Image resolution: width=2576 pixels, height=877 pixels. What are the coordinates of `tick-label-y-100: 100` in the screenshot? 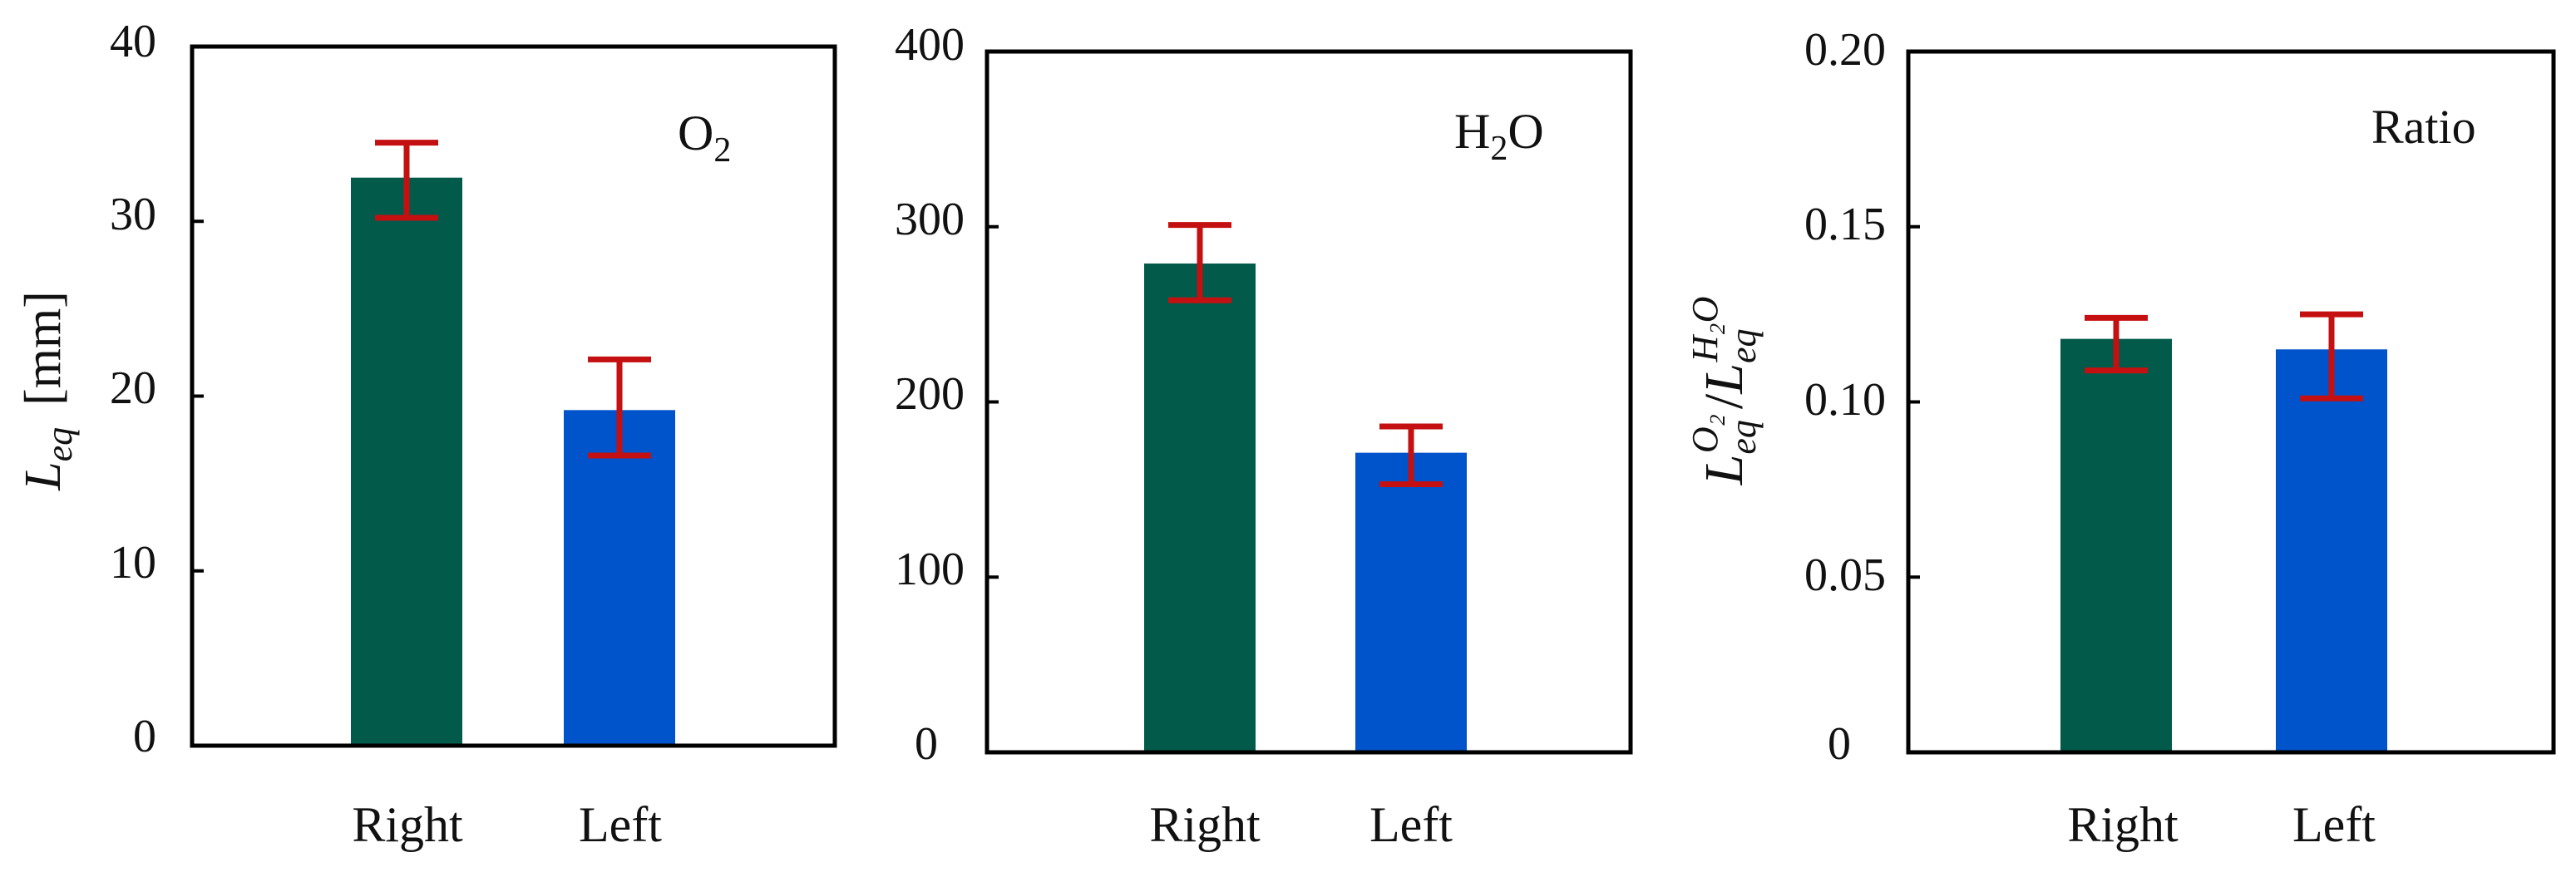 It's located at (930, 569).